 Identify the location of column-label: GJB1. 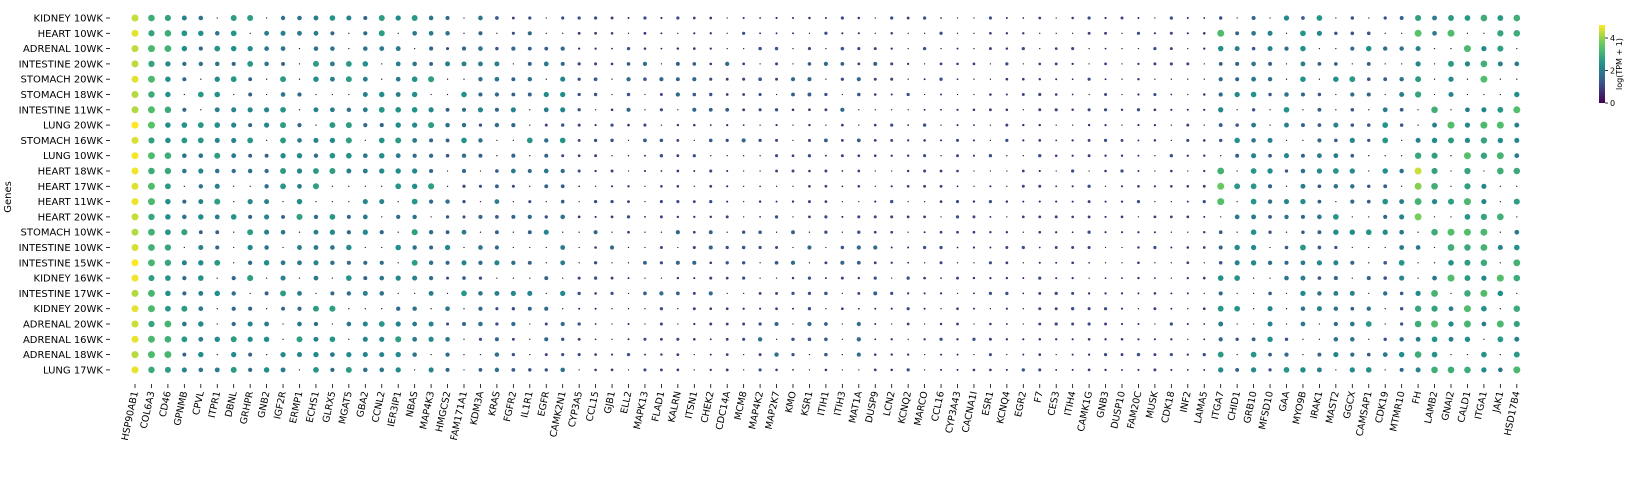
(609, 402).